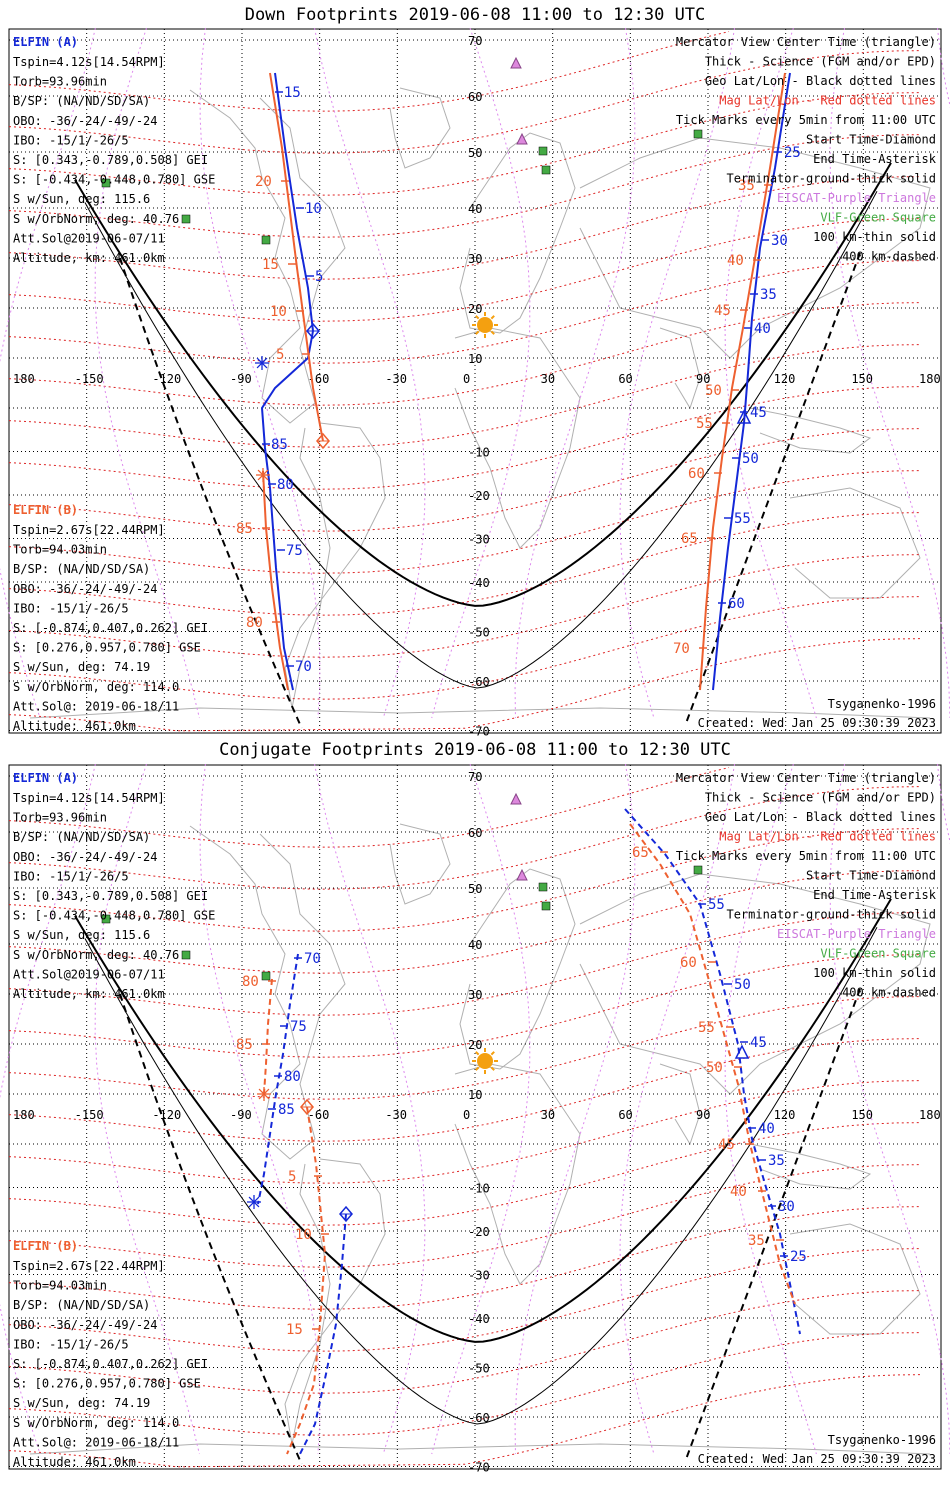  I want to click on sun-icon, so click(485, 325).